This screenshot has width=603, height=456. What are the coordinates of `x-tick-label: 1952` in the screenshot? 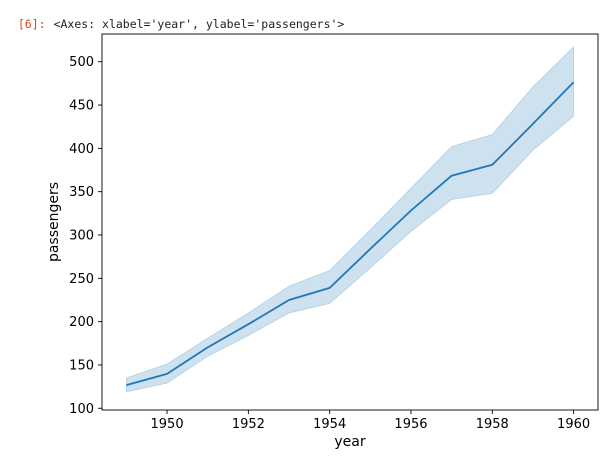 It's located at (248, 424).